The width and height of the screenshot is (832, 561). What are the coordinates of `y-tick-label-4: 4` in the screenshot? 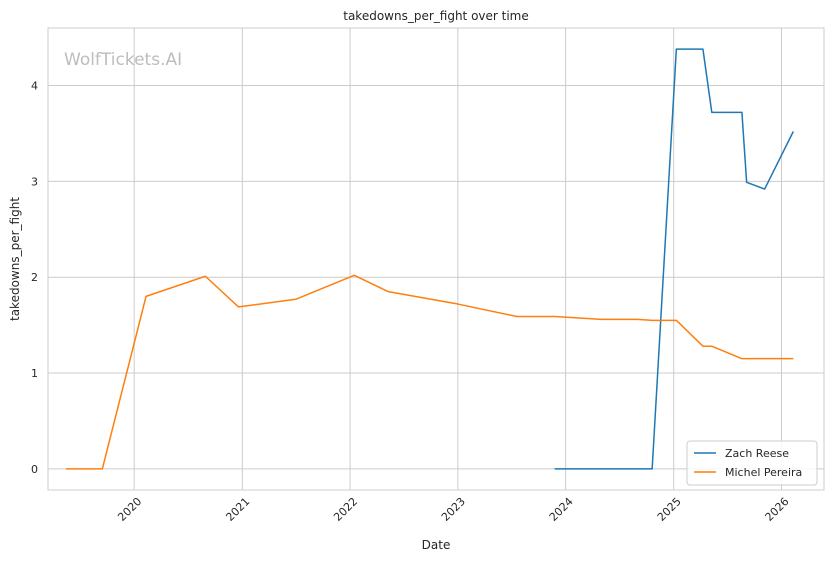 It's located at (34, 86).